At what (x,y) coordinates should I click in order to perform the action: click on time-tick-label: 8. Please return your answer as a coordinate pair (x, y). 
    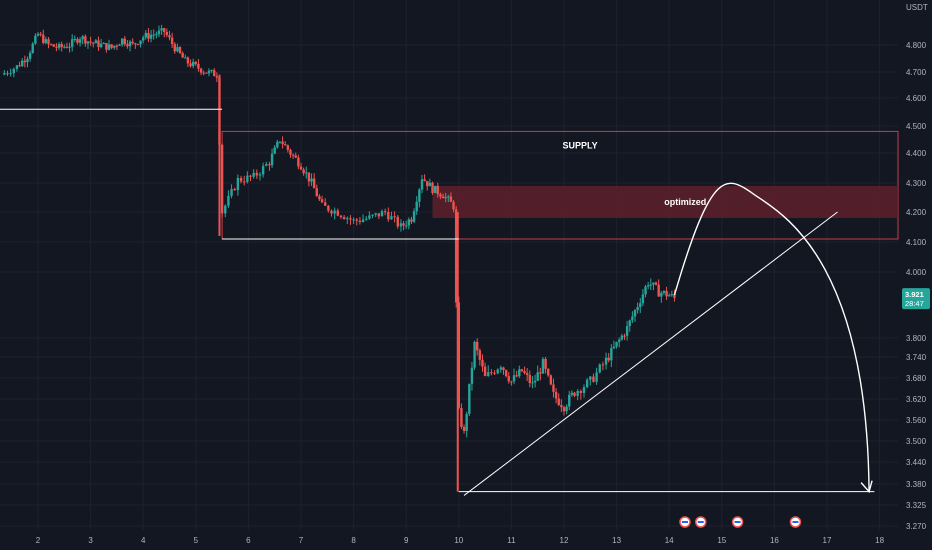
    Looking at the image, I should click on (353, 540).